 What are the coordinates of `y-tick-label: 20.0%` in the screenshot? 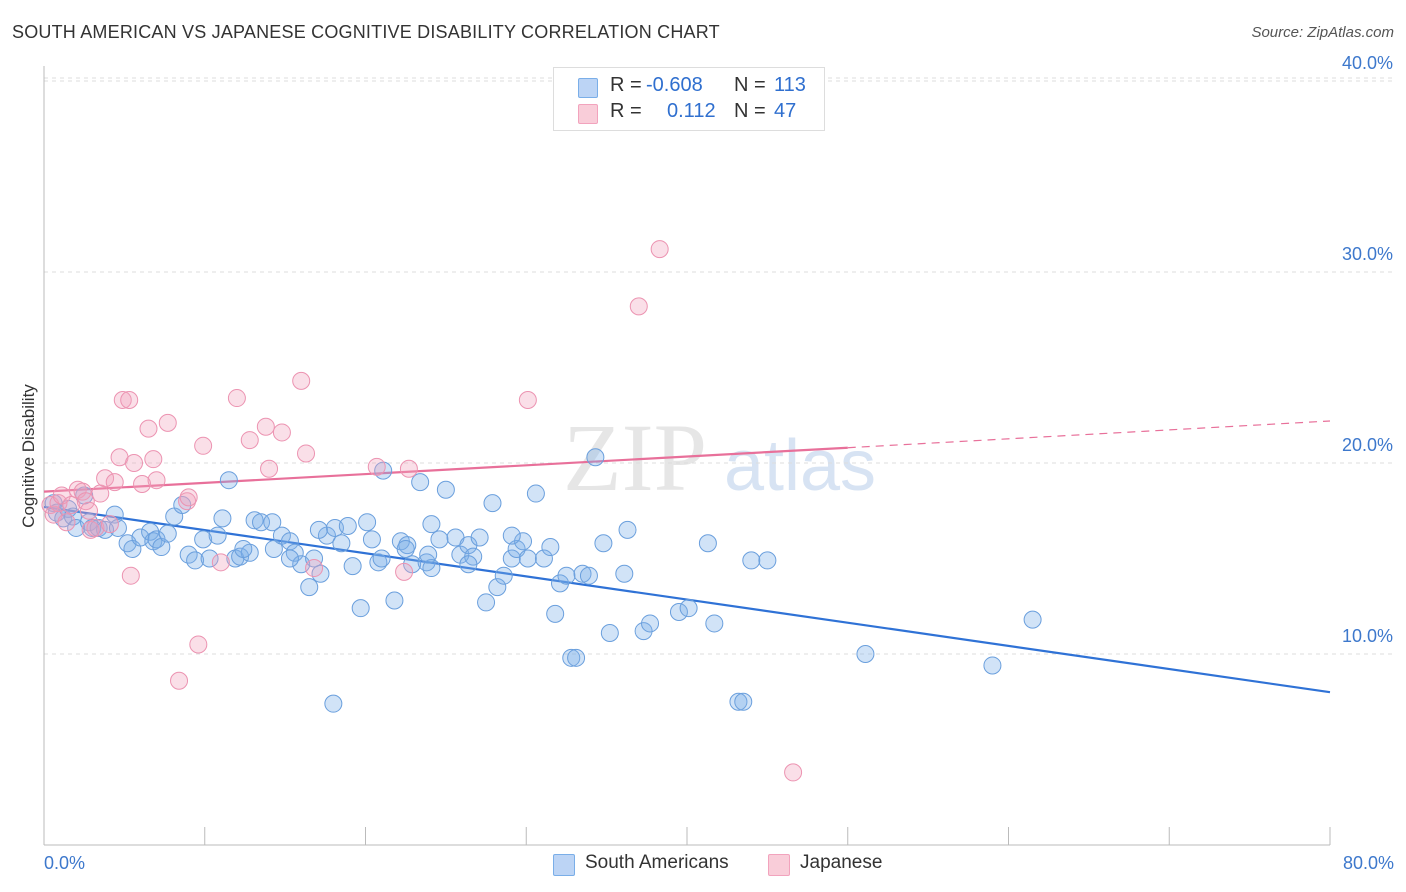 It's located at (1367, 445).